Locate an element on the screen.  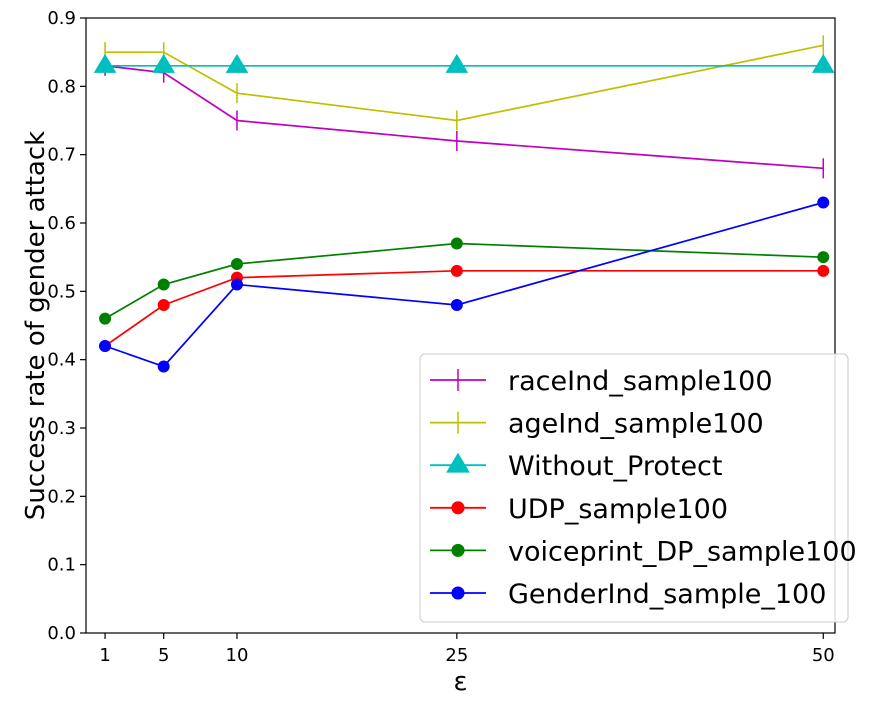
legend-item: UDP_sample100 is located at coordinates (579, 509).